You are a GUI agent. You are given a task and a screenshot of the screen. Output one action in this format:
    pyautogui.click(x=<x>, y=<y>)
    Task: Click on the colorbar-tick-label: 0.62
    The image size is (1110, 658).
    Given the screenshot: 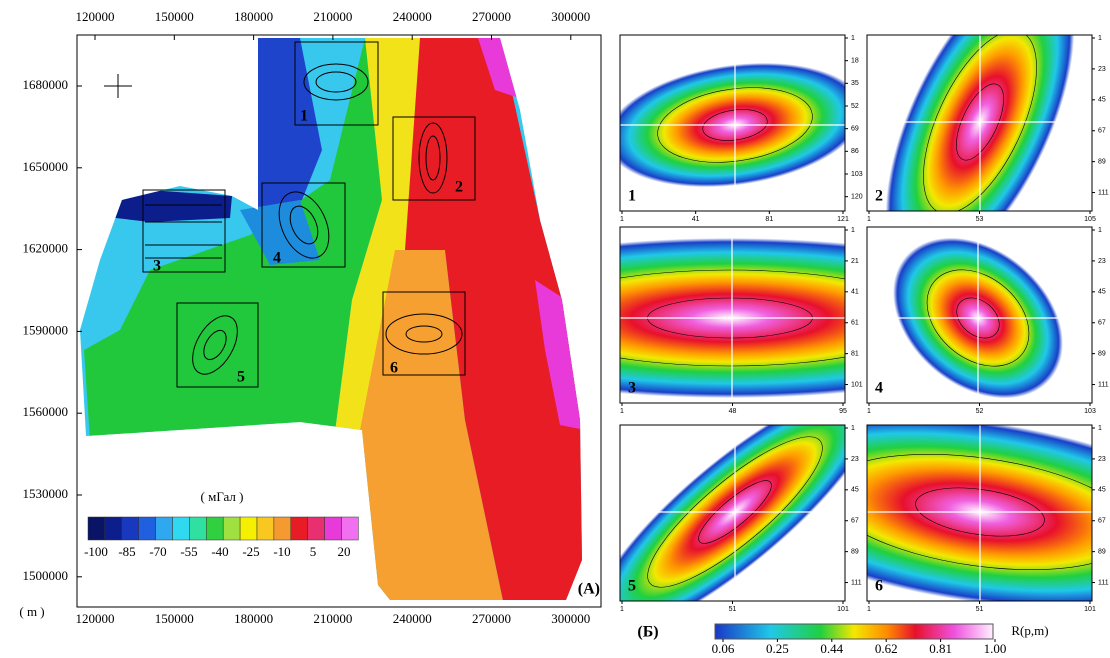 What is the action you would take?
    pyautogui.click(x=886, y=648)
    